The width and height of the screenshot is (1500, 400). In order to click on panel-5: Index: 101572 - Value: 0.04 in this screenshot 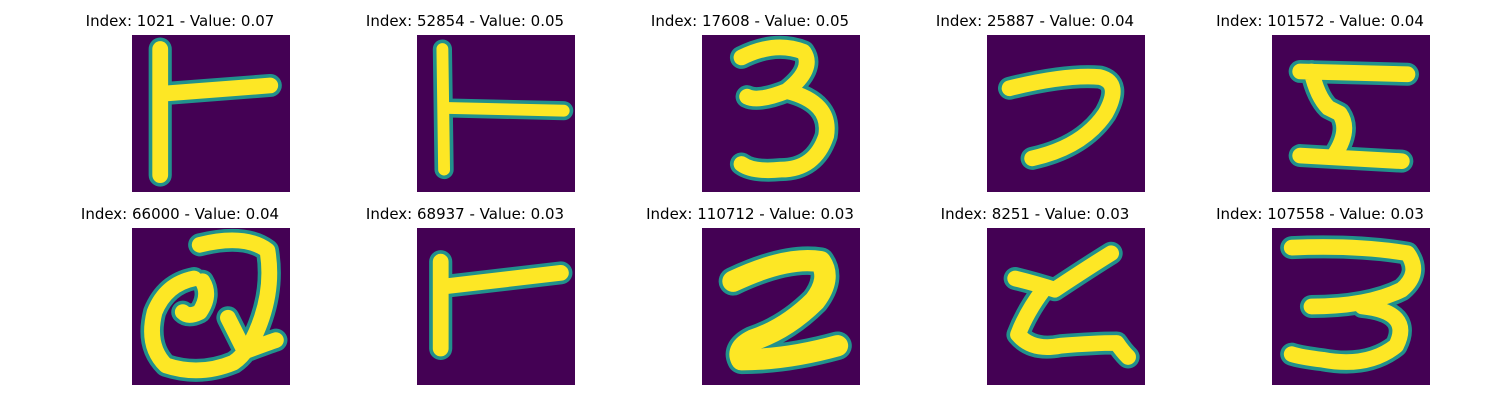, I will do `click(1320, 96)`.